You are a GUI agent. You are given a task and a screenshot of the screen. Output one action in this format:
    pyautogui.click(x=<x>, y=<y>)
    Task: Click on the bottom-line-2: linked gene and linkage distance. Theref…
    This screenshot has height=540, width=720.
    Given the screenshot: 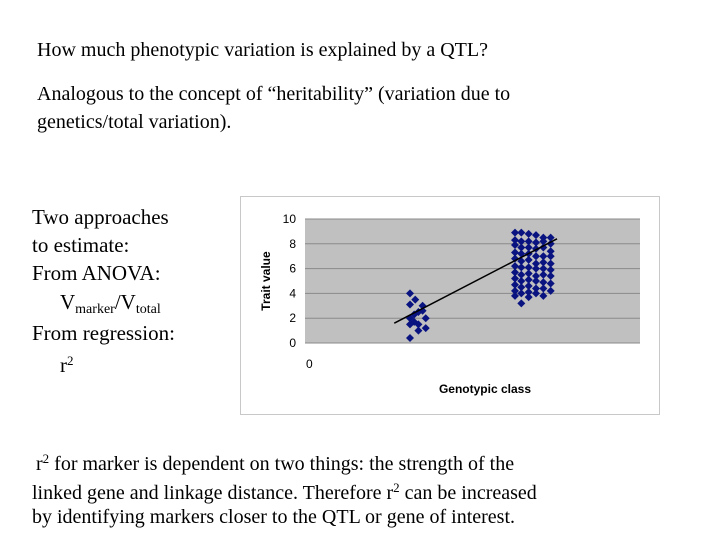 What is the action you would take?
    pyautogui.click(x=284, y=490)
    